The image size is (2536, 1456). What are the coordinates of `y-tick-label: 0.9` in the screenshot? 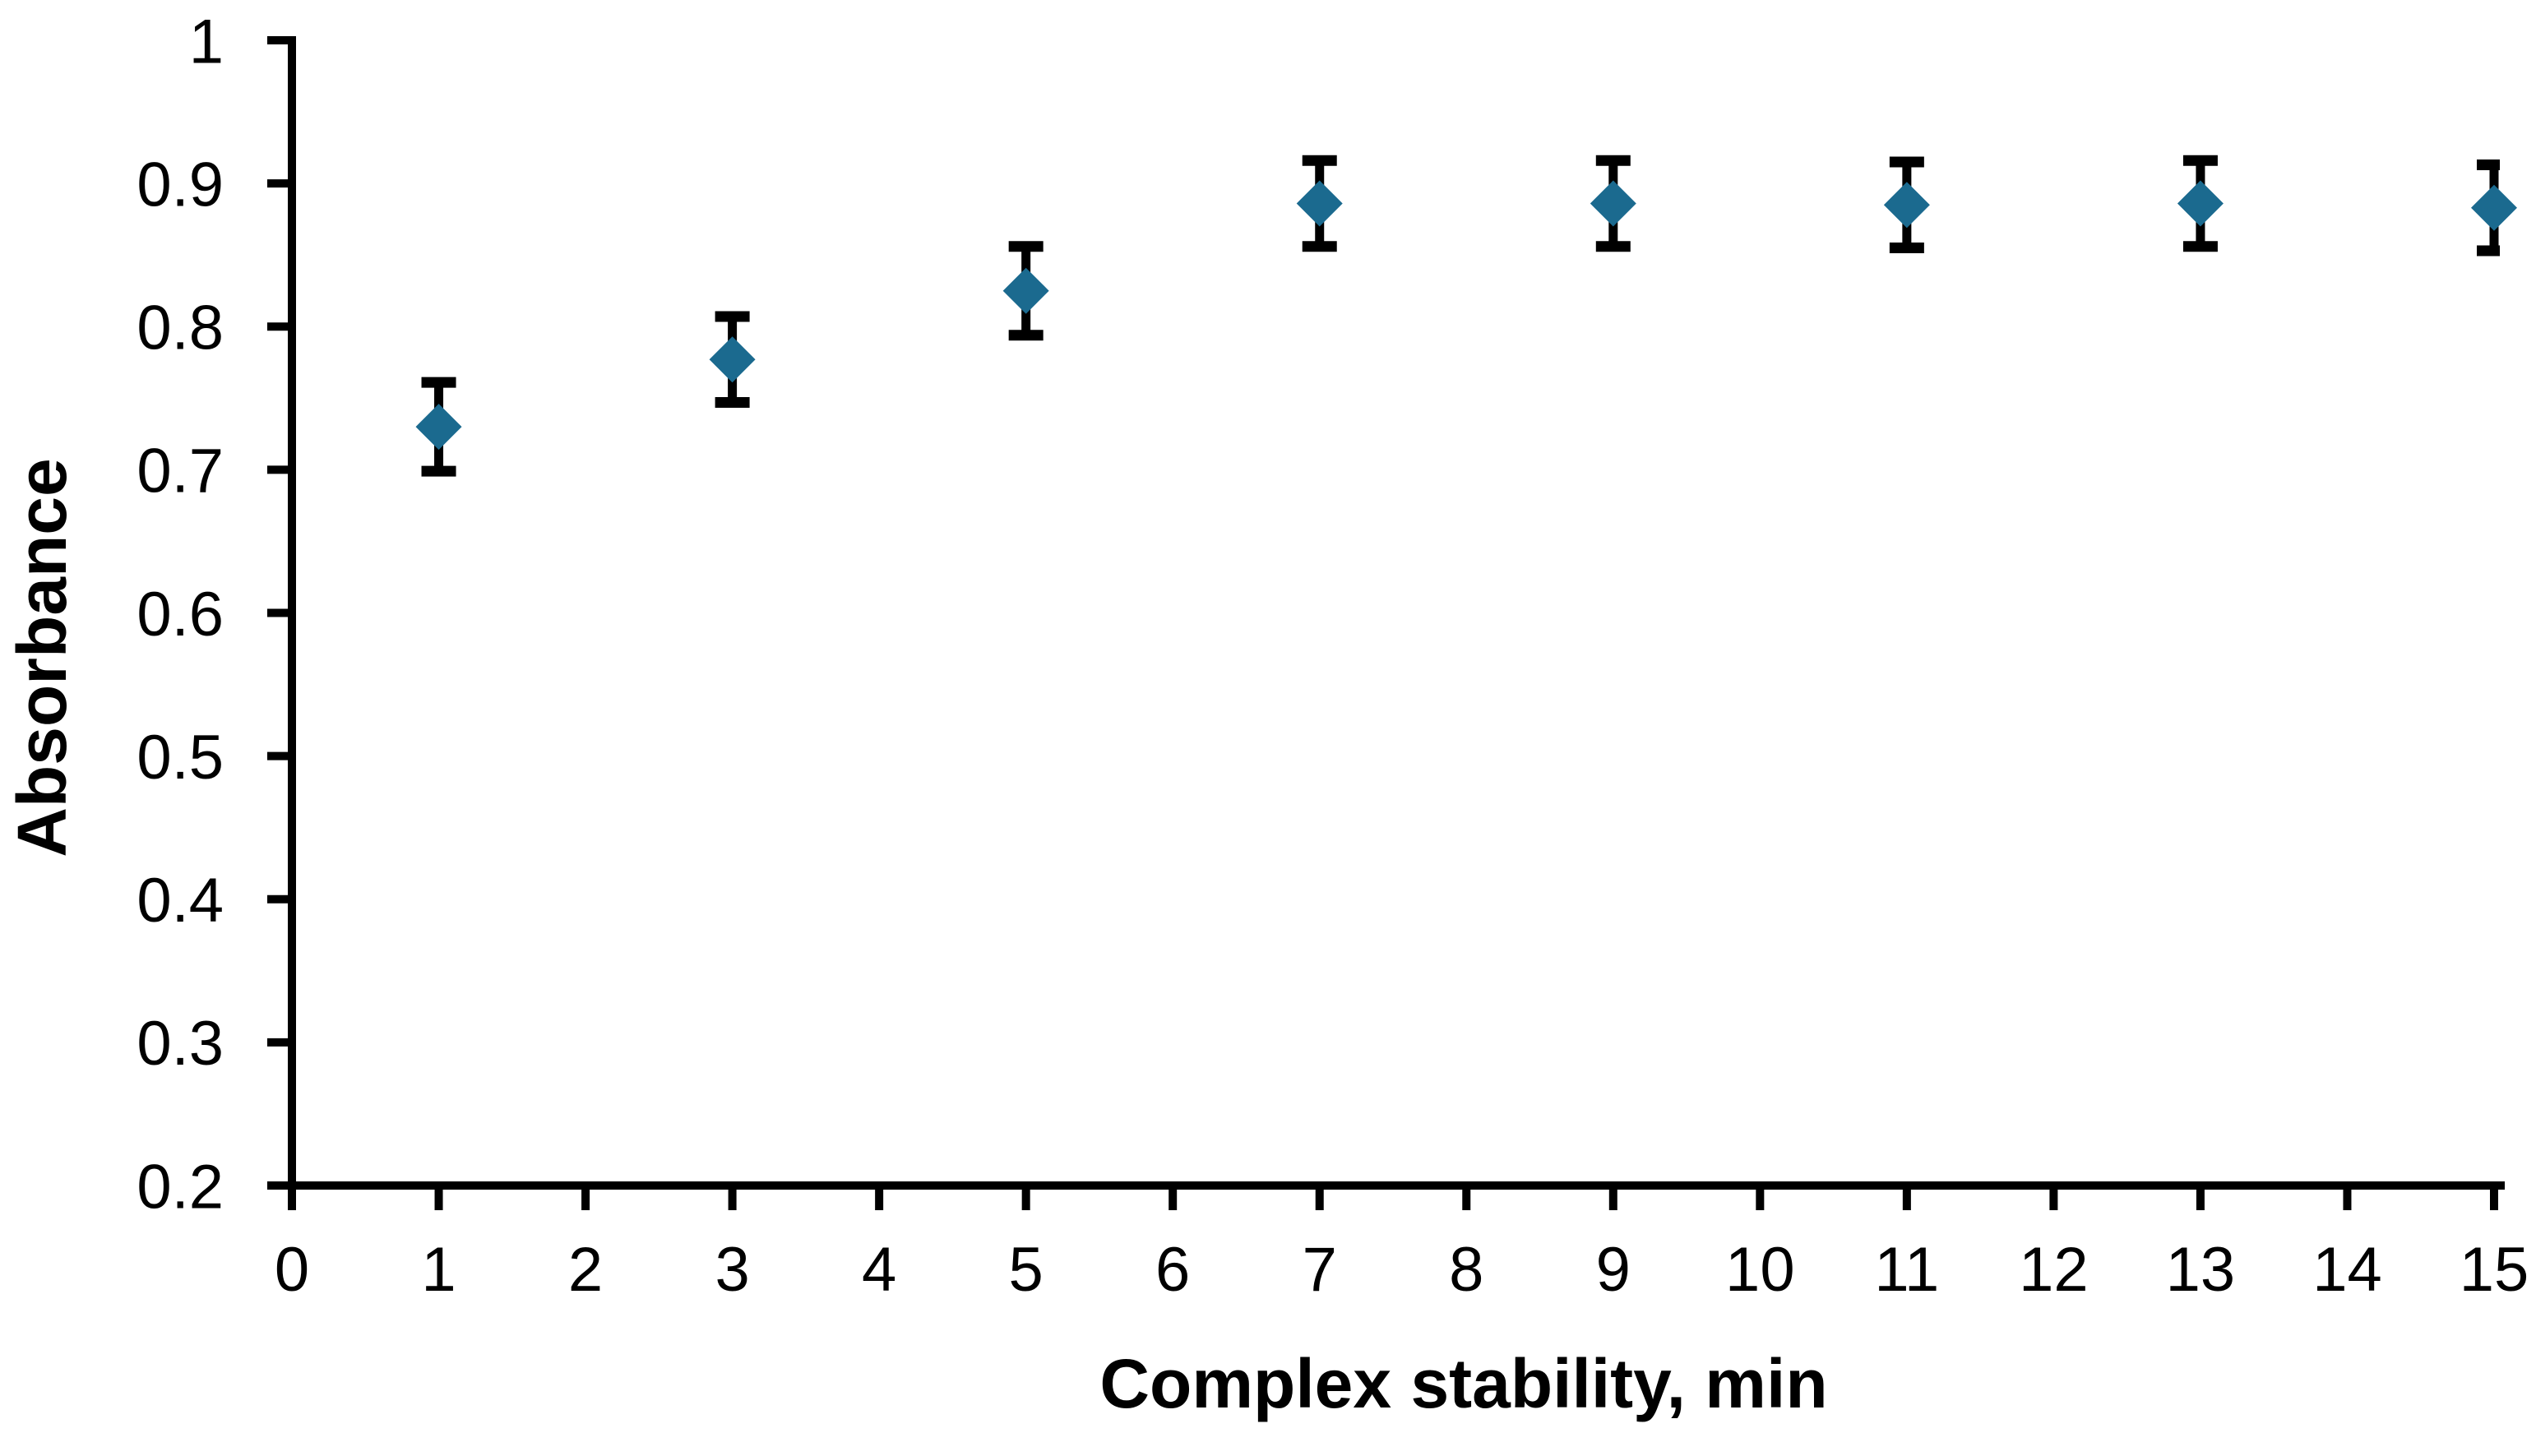 It's located at (180, 185).